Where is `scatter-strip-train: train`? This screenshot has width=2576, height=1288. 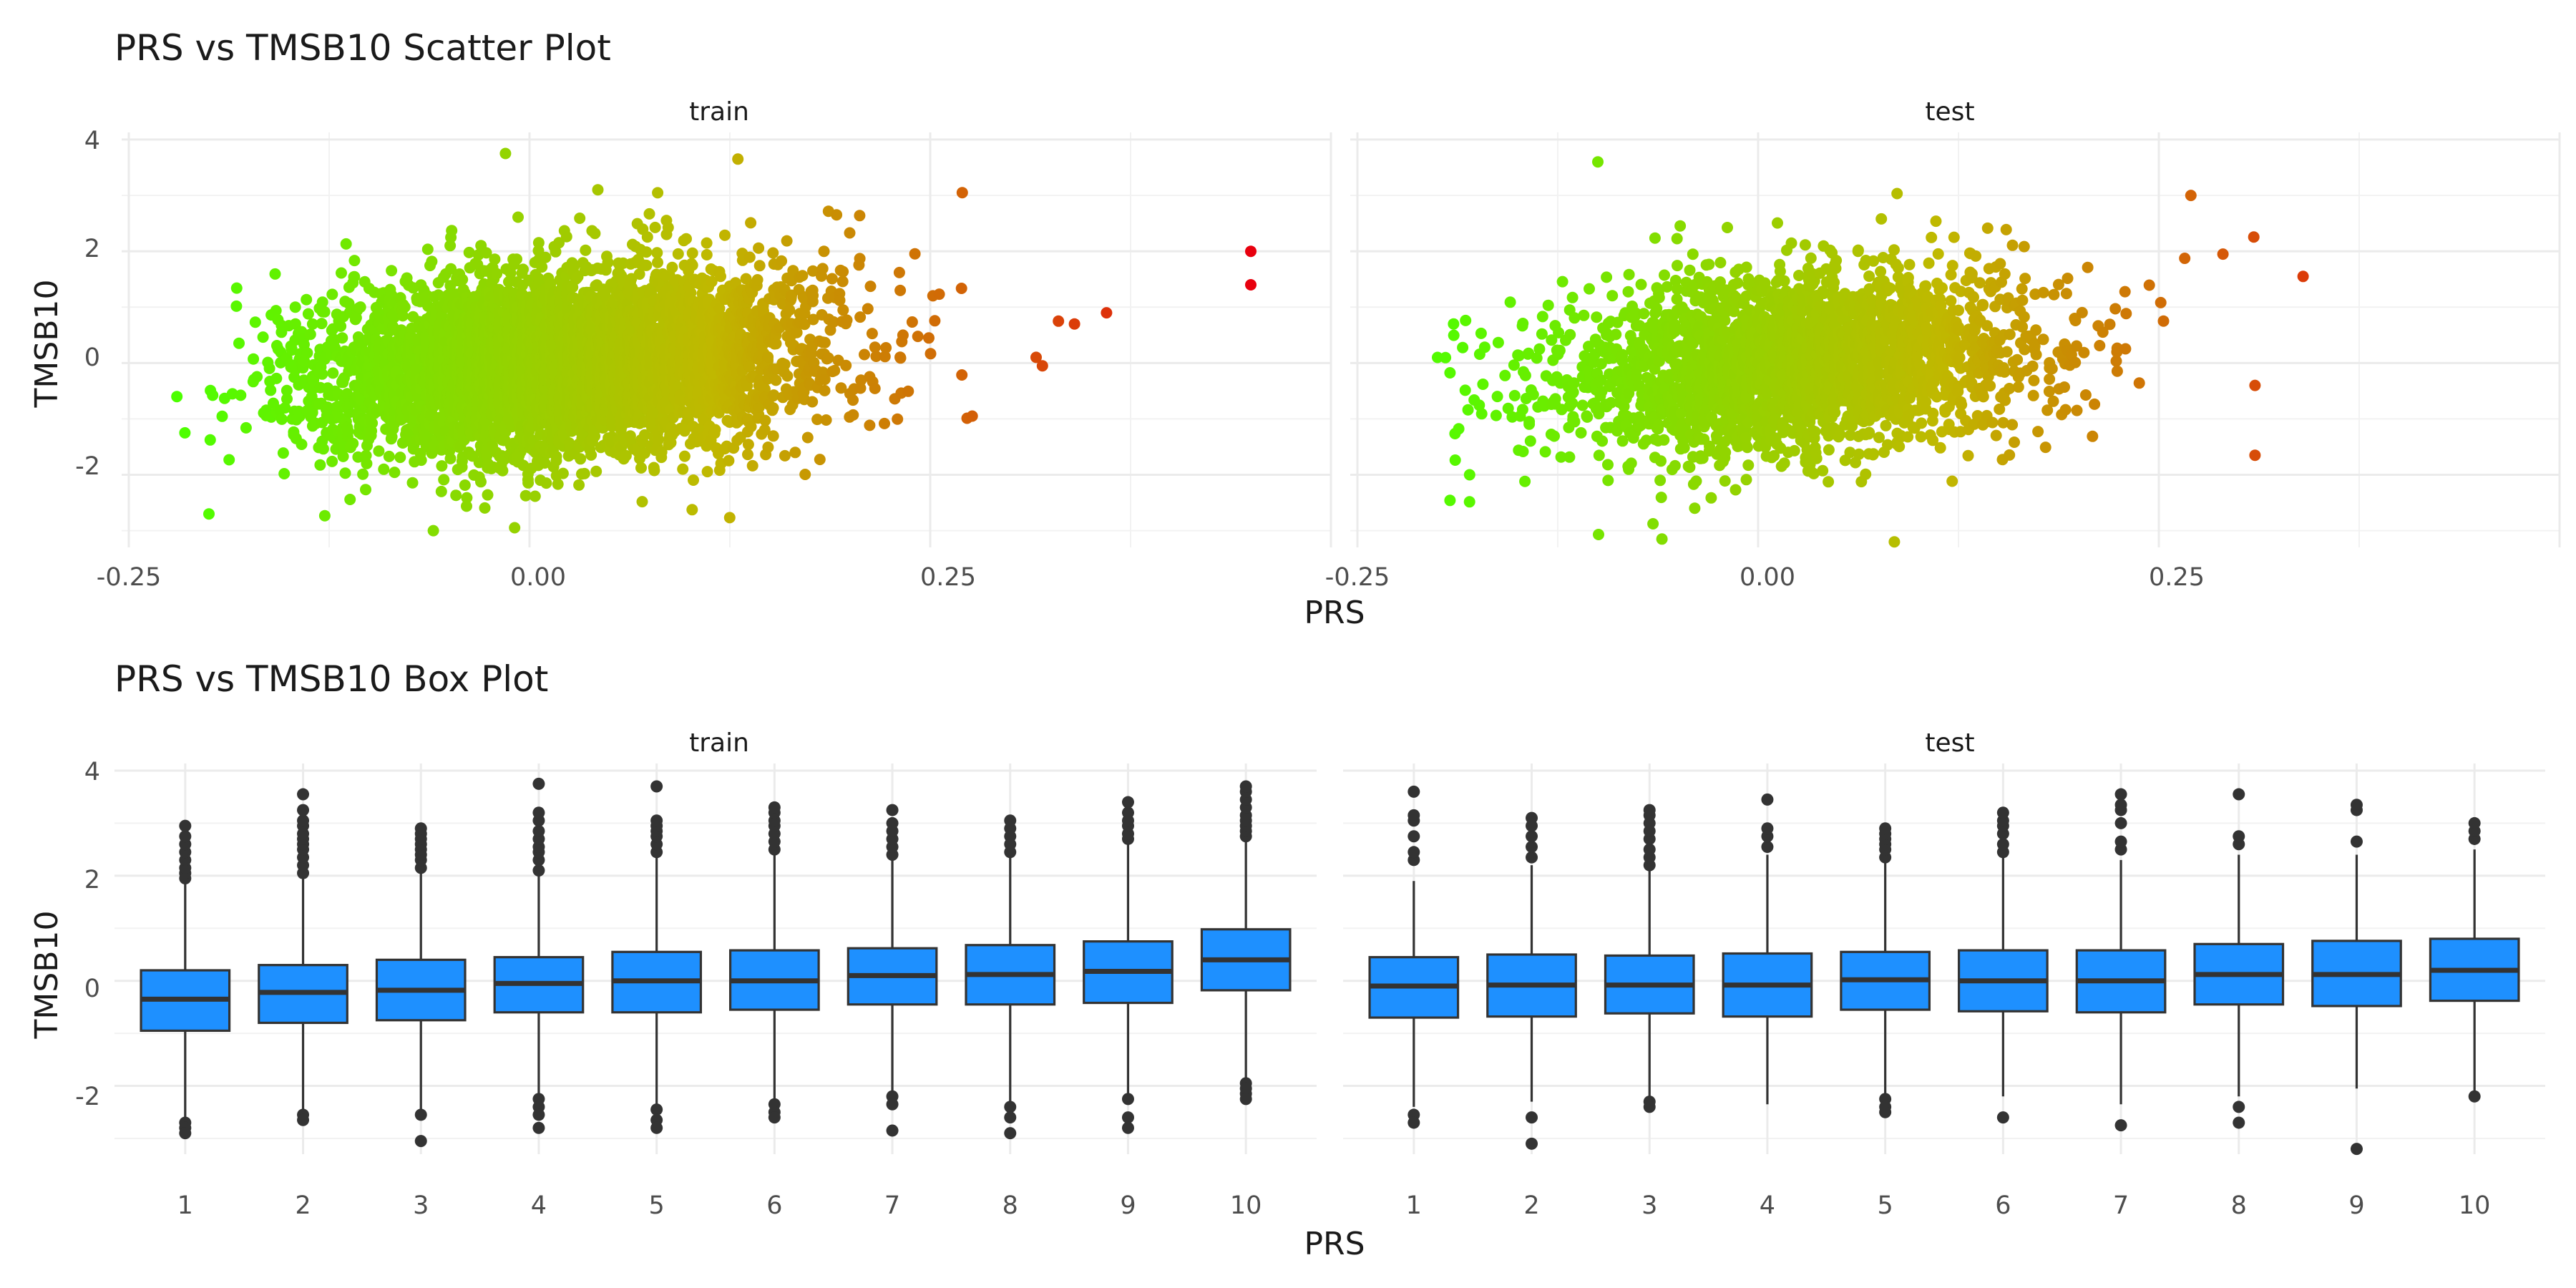 scatter-strip-train: train is located at coordinates (719, 112).